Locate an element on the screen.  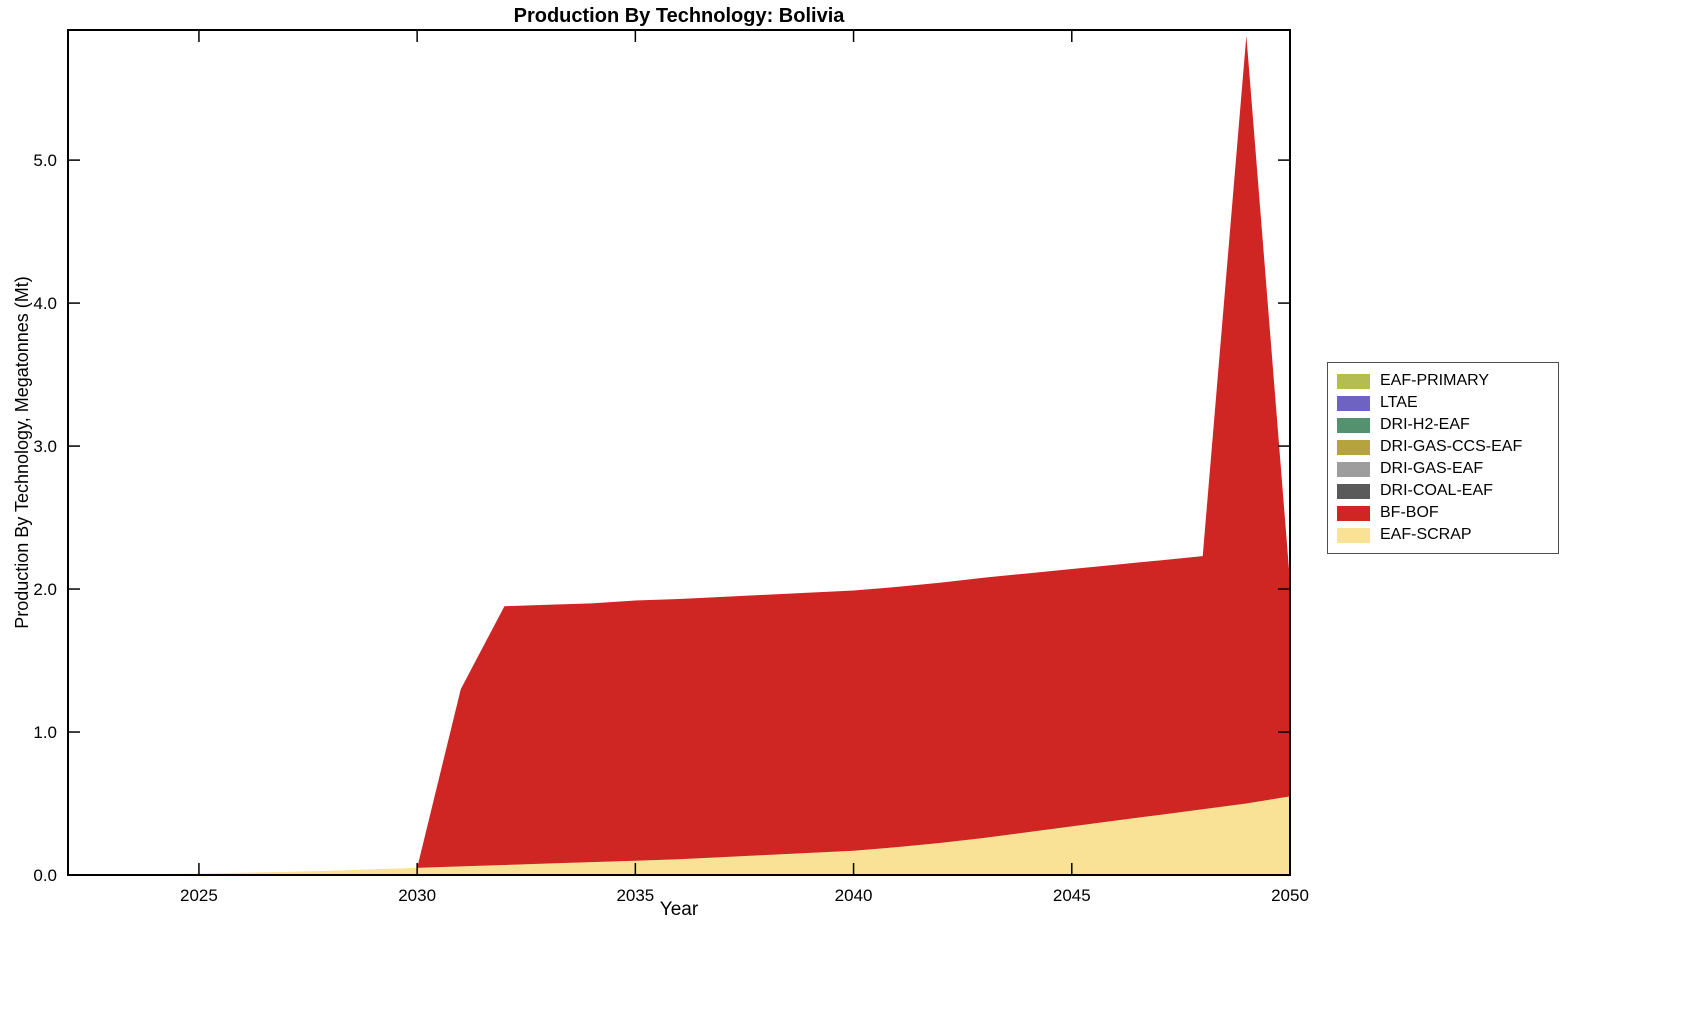
legend-label: DRI-GAS-EAF is located at coordinates (1432, 468).